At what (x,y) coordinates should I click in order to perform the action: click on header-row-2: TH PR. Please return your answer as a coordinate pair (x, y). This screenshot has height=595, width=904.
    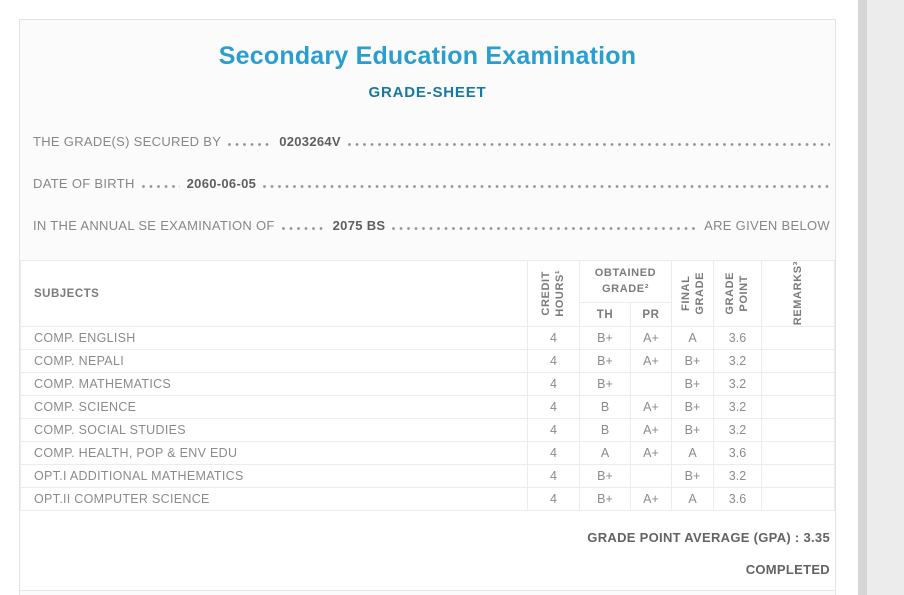
    Looking at the image, I should click on (428, 314).